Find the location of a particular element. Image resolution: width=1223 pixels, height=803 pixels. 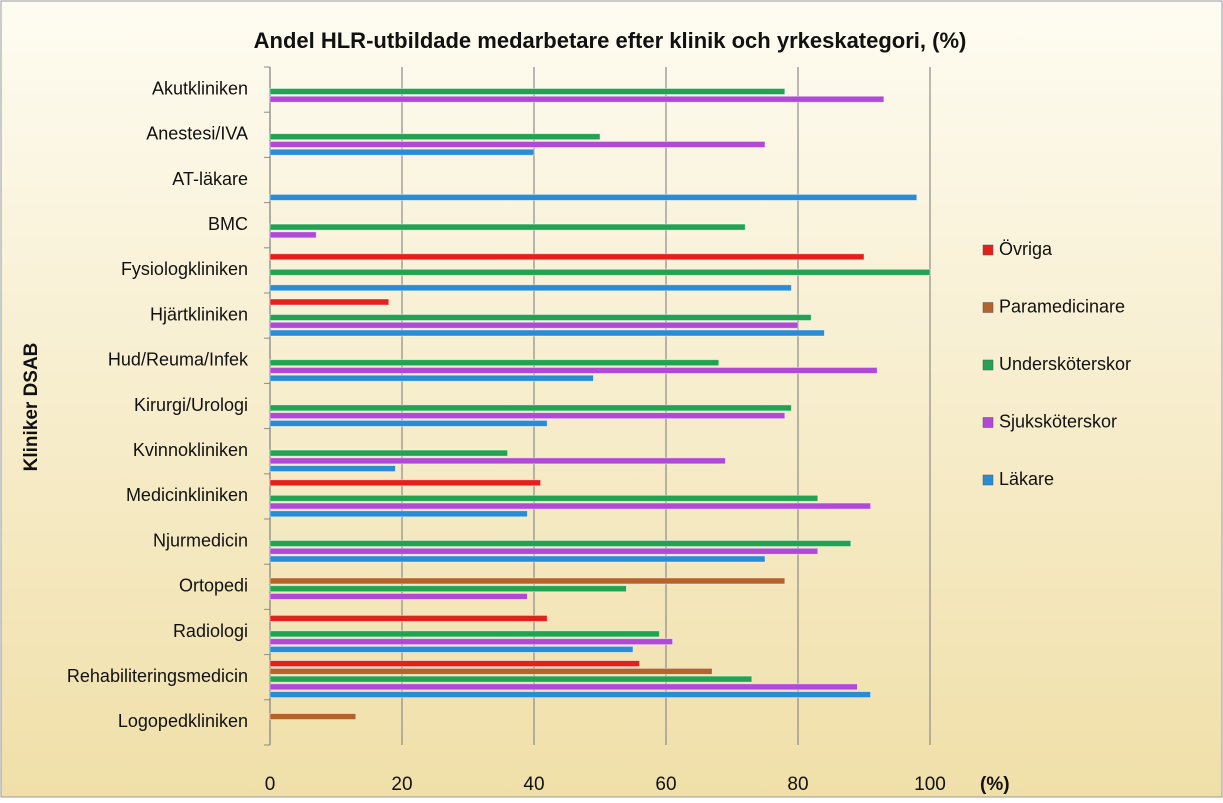

y-tick-label: BMC is located at coordinates (228, 224).